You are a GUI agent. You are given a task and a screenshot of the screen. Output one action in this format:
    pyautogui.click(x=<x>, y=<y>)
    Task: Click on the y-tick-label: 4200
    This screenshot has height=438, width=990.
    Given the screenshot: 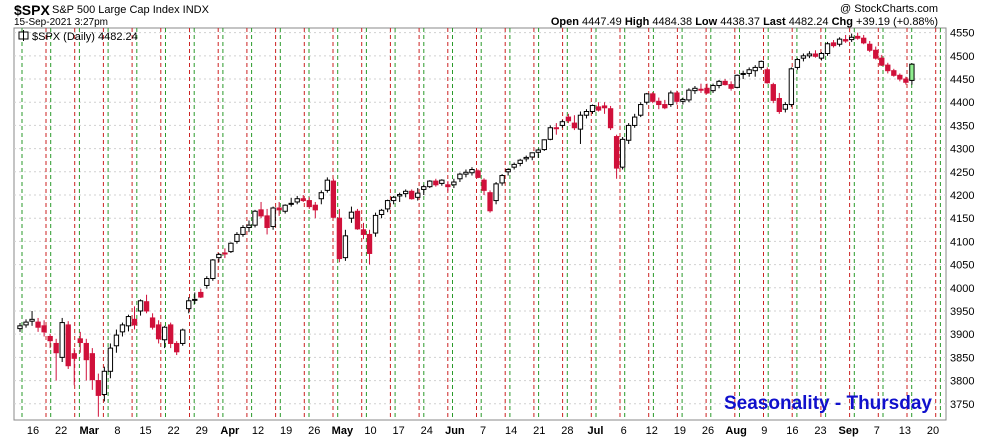 What is the action you would take?
    pyautogui.click(x=962, y=196)
    